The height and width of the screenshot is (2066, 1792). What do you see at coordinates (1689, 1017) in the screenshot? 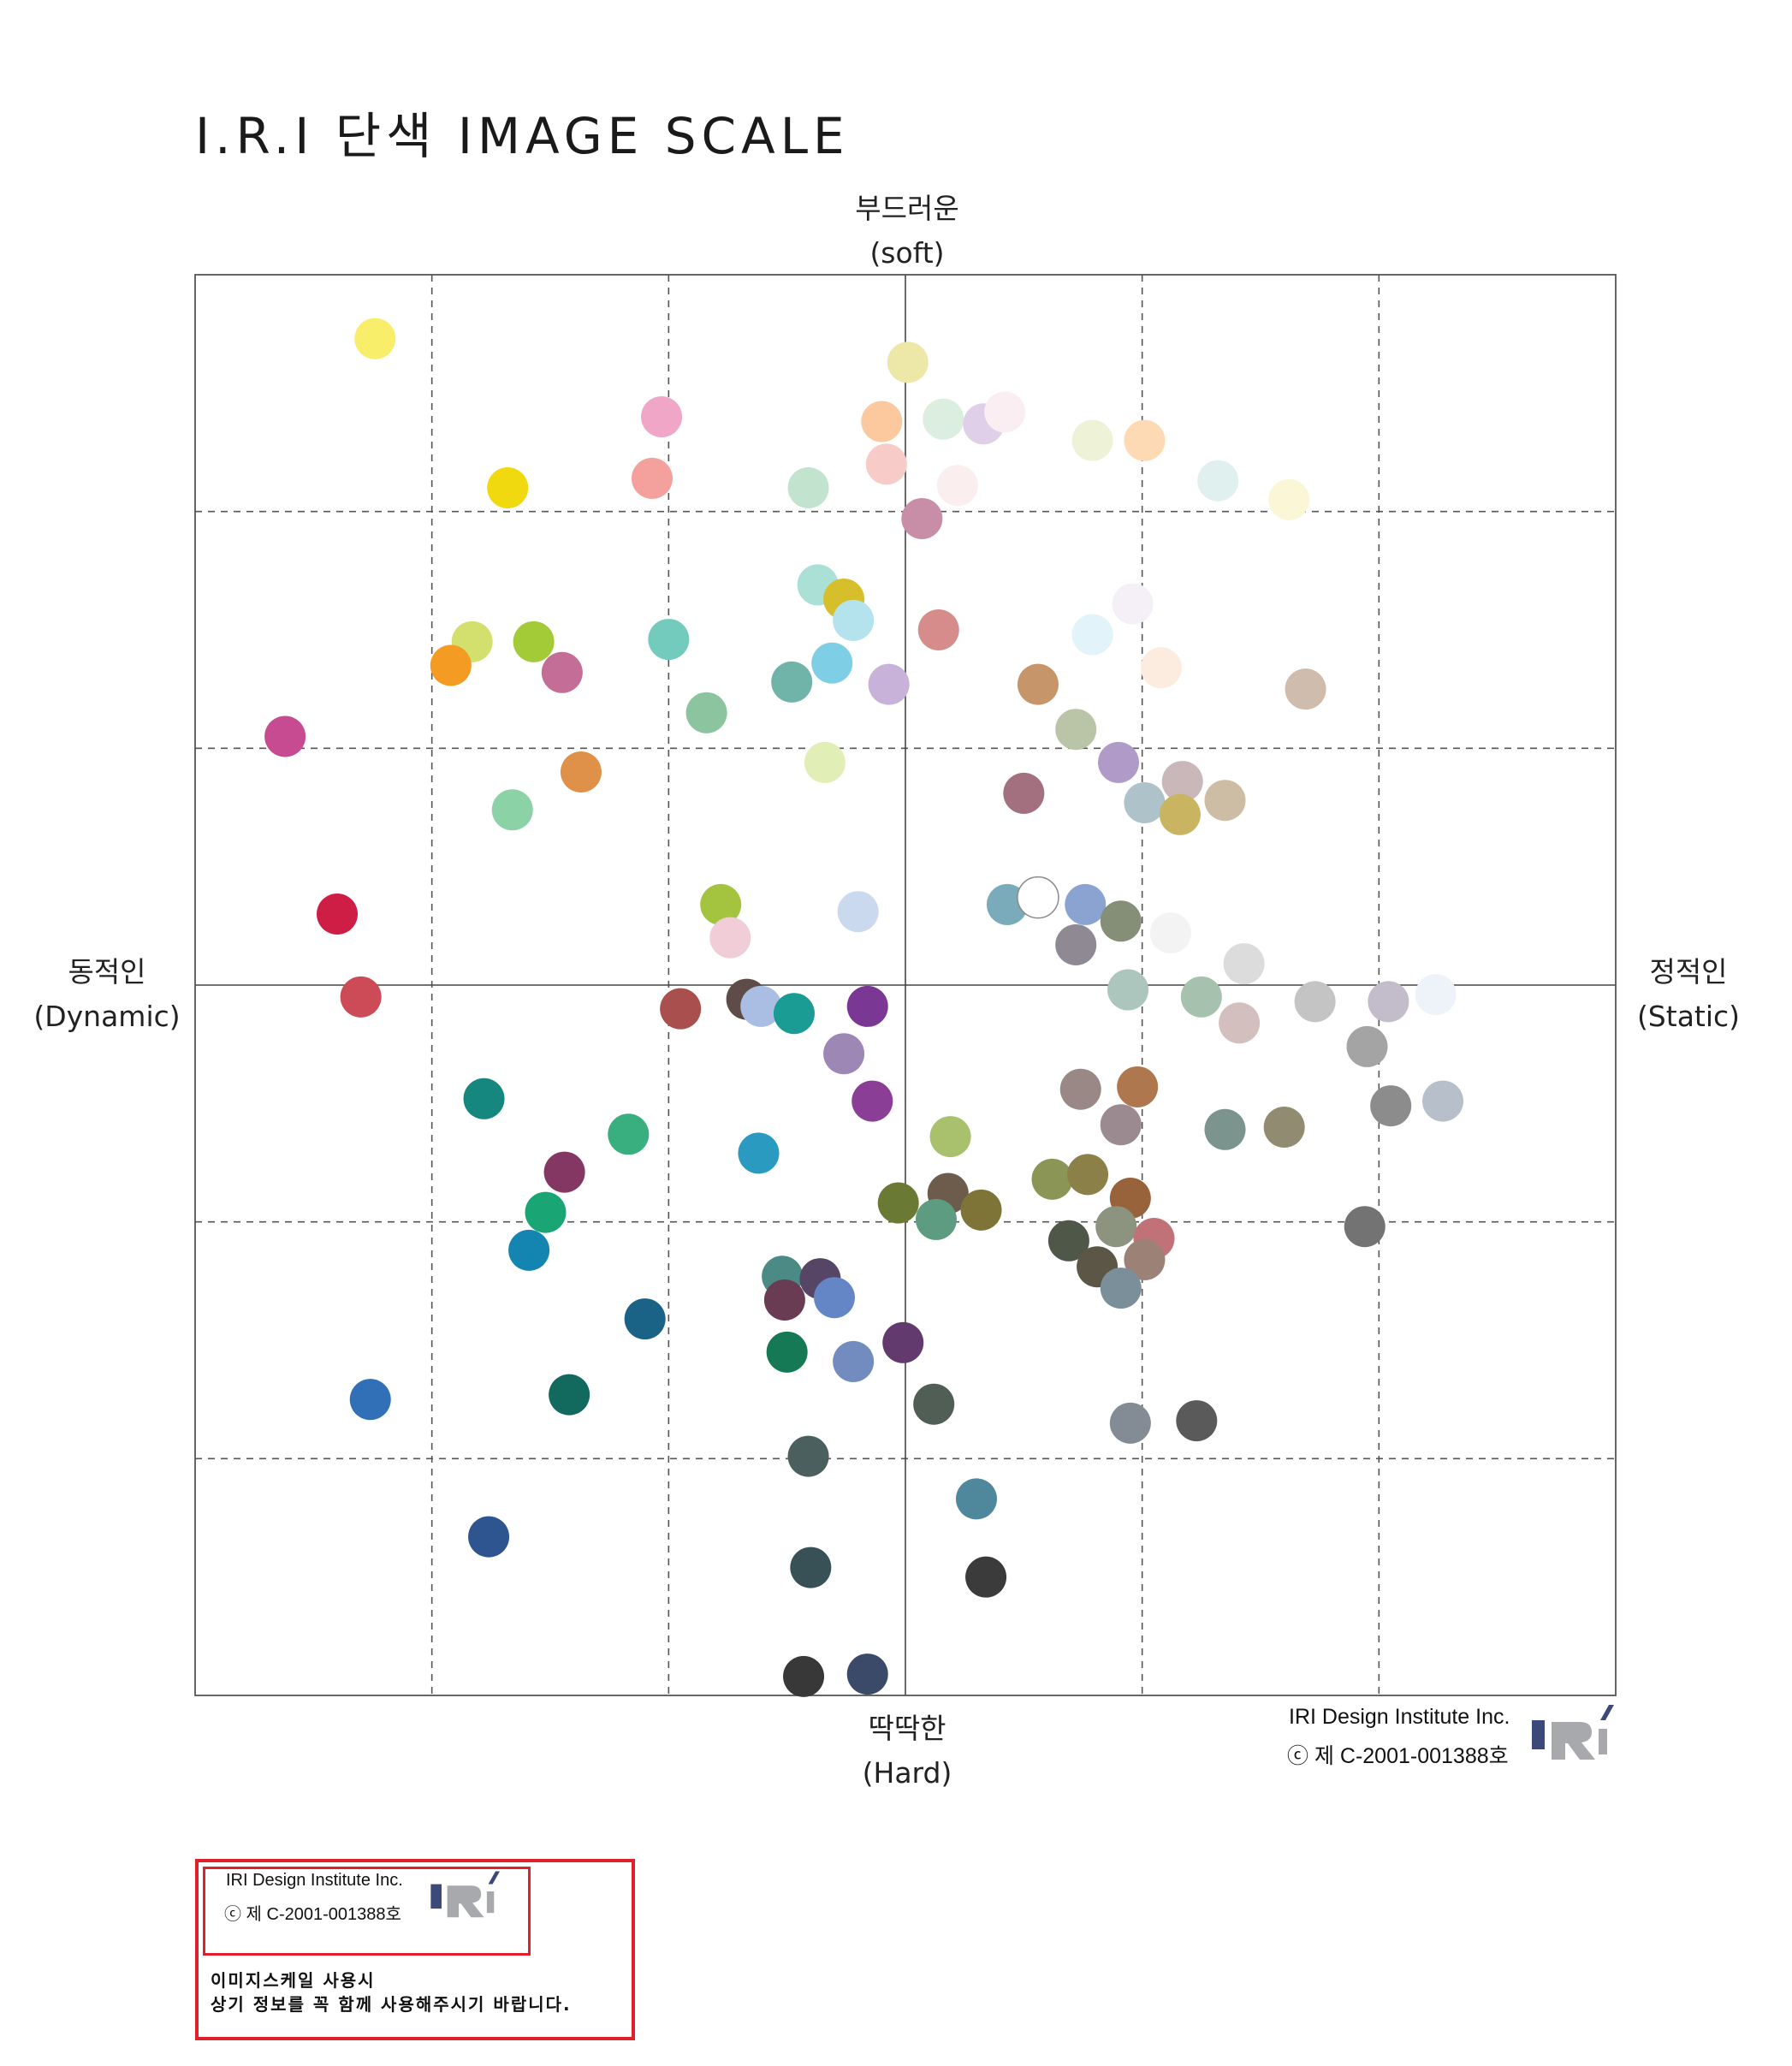
I see `axis-label-right-en: (Static)` at bounding box center [1689, 1017].